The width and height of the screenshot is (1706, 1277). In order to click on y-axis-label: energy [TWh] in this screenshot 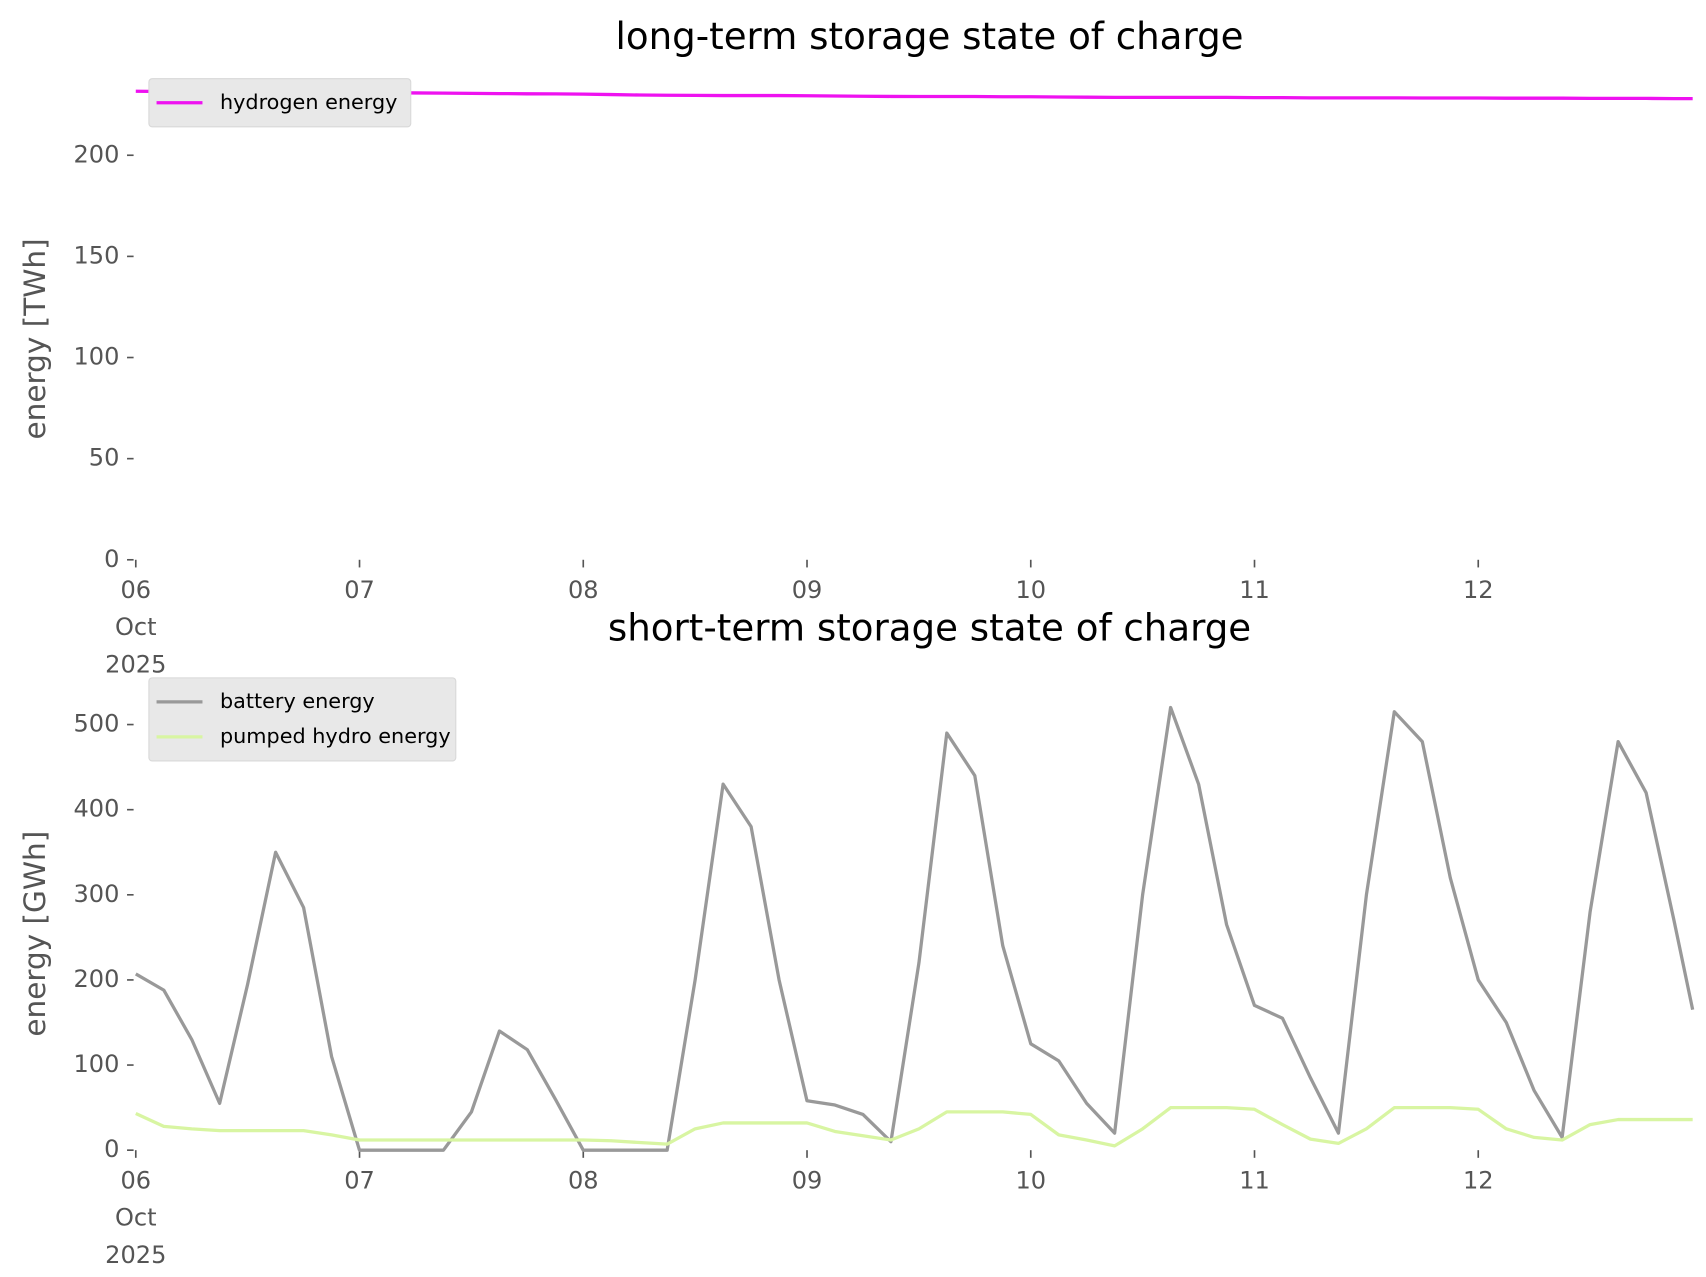, I will do `click(35, 338)`.